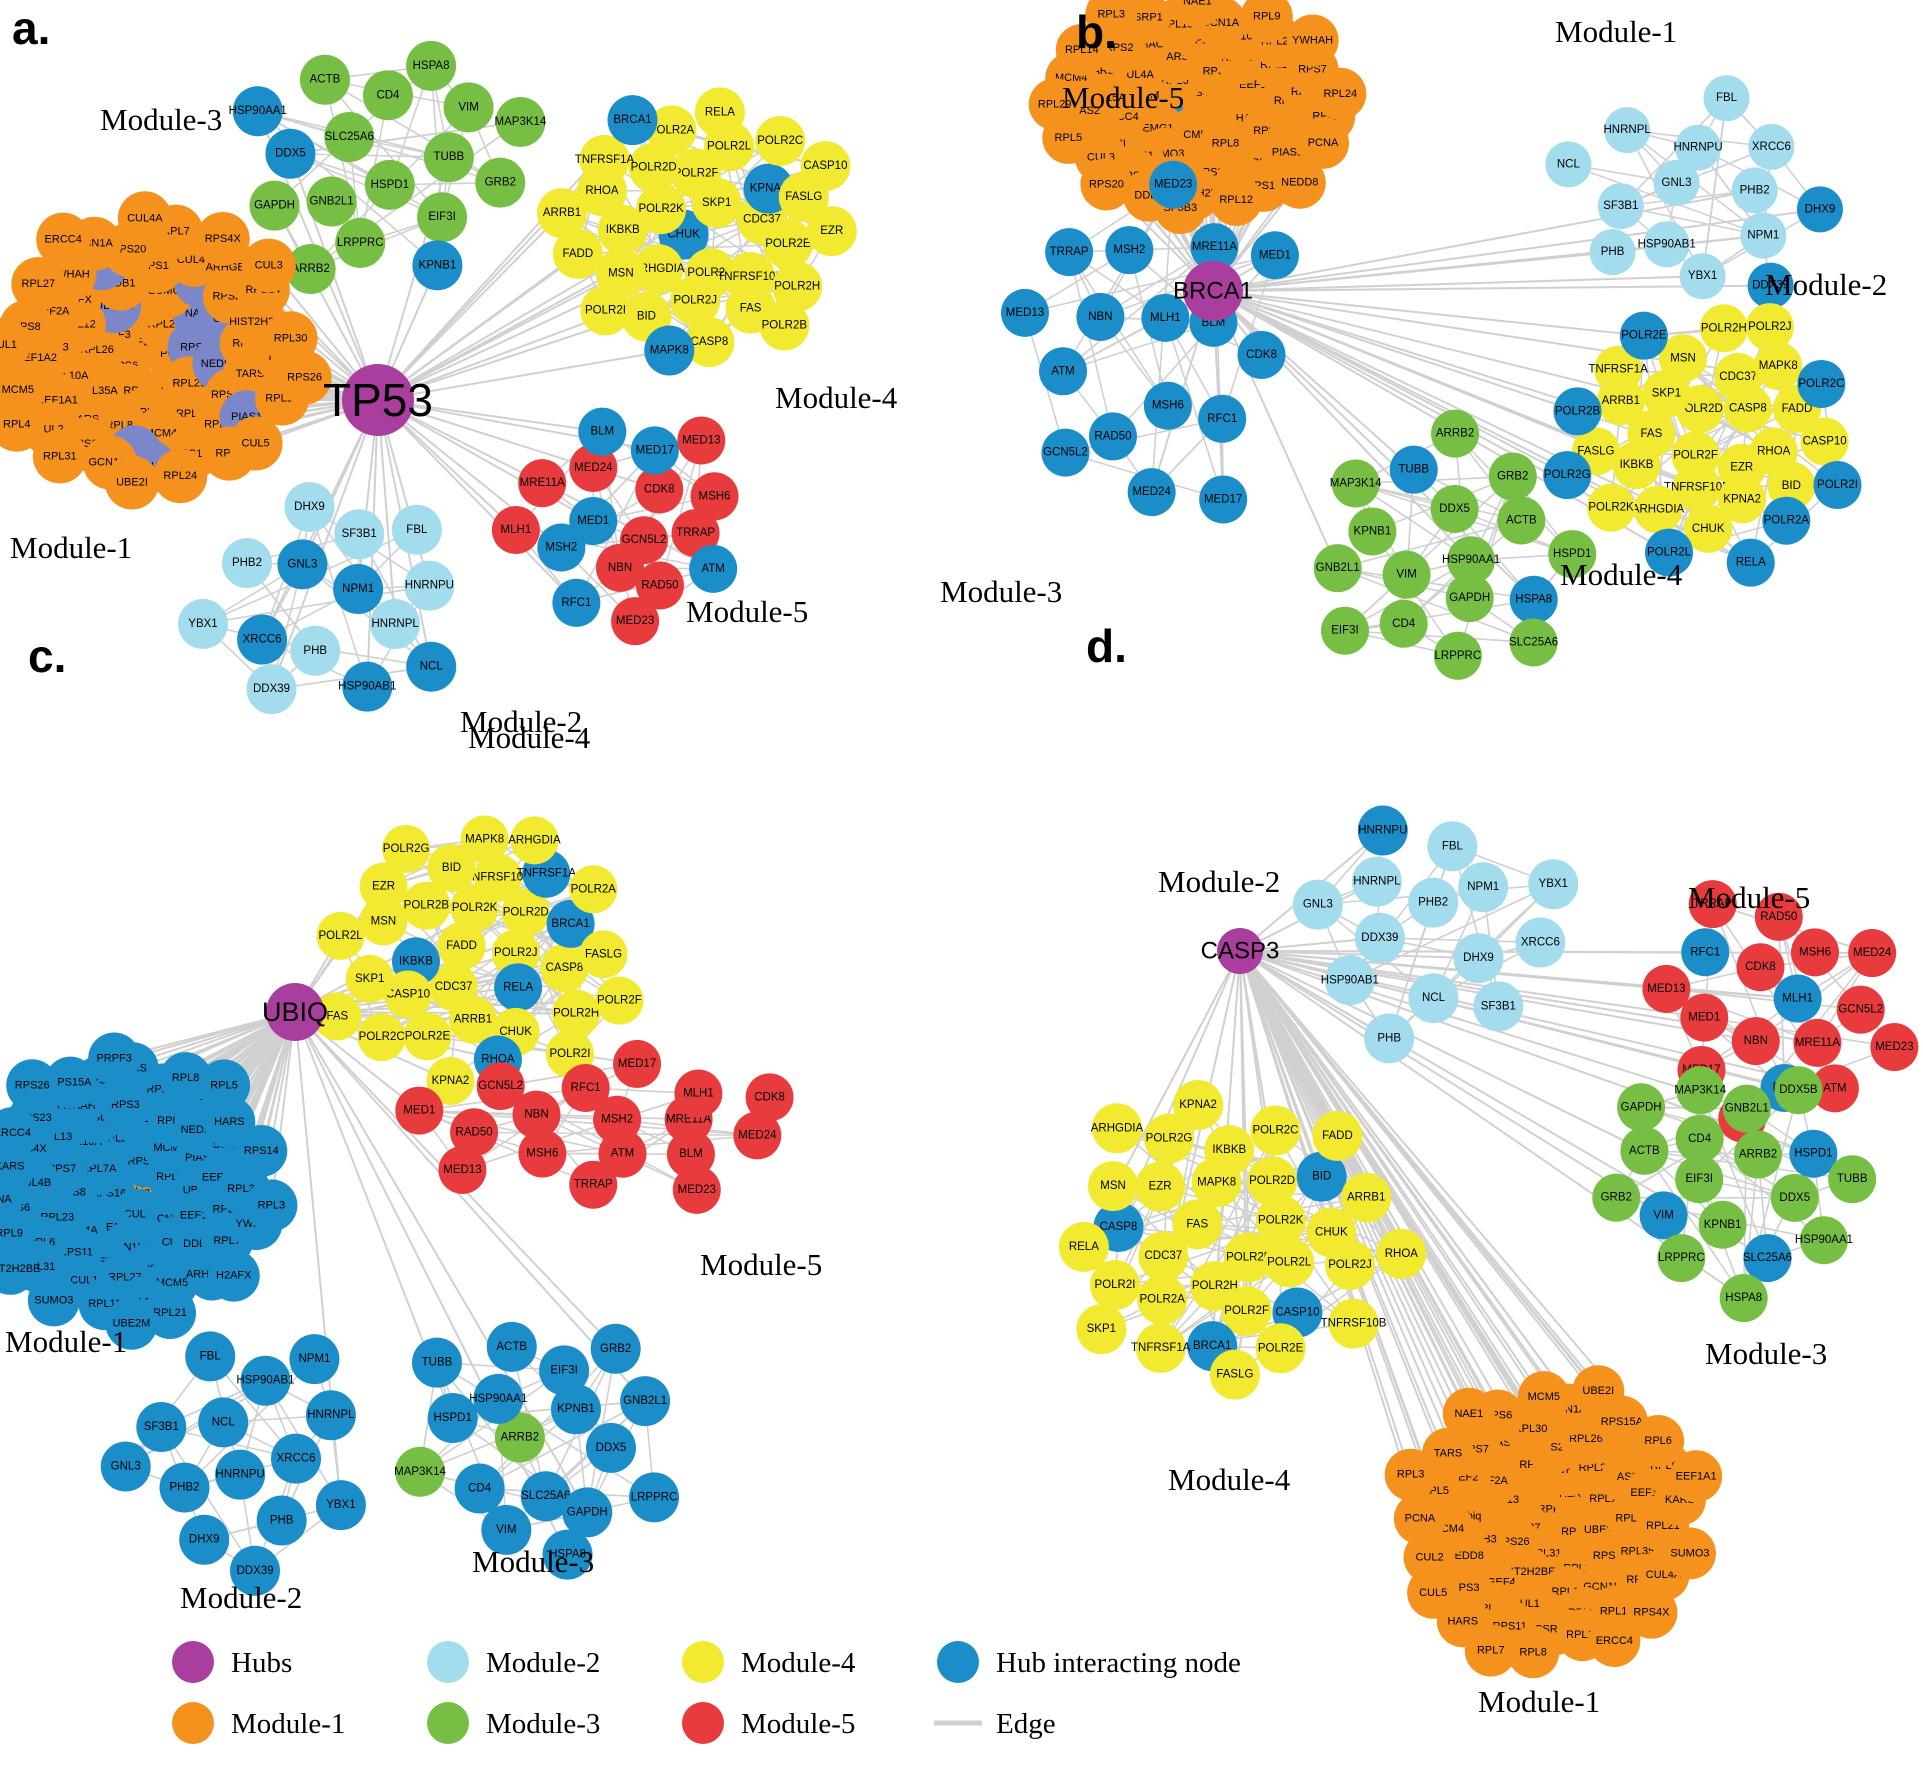 Image resolution: width=1923 pixels, height=1775 pixels. What do you see at coordinates (1700, 1090) in the screenshot?
I see `node-label-map3k14: MAP3K14` at bounding box center [1700, 1090].